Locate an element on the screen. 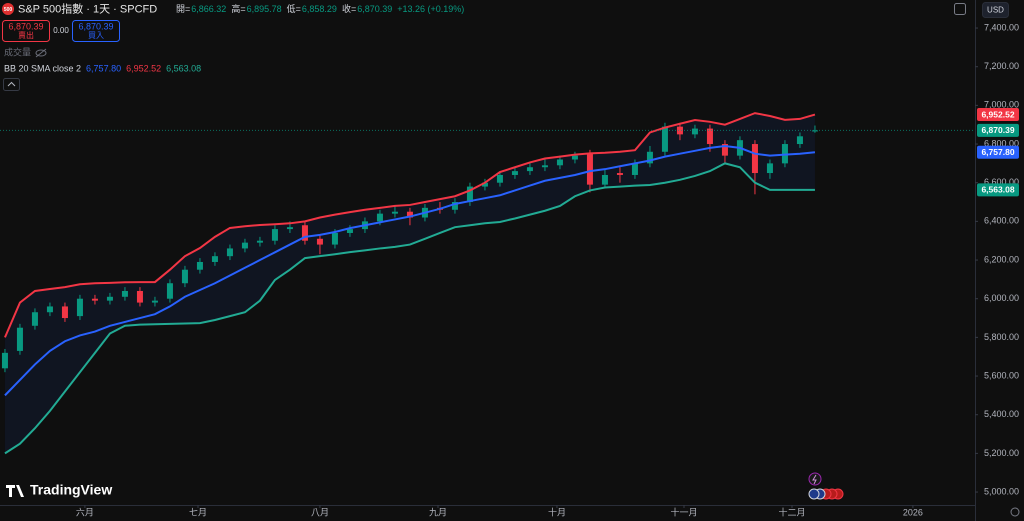 The width and height of the screenshot is (1024, 521). x-tick-label: 九月 is located at coordinates (438, 512).